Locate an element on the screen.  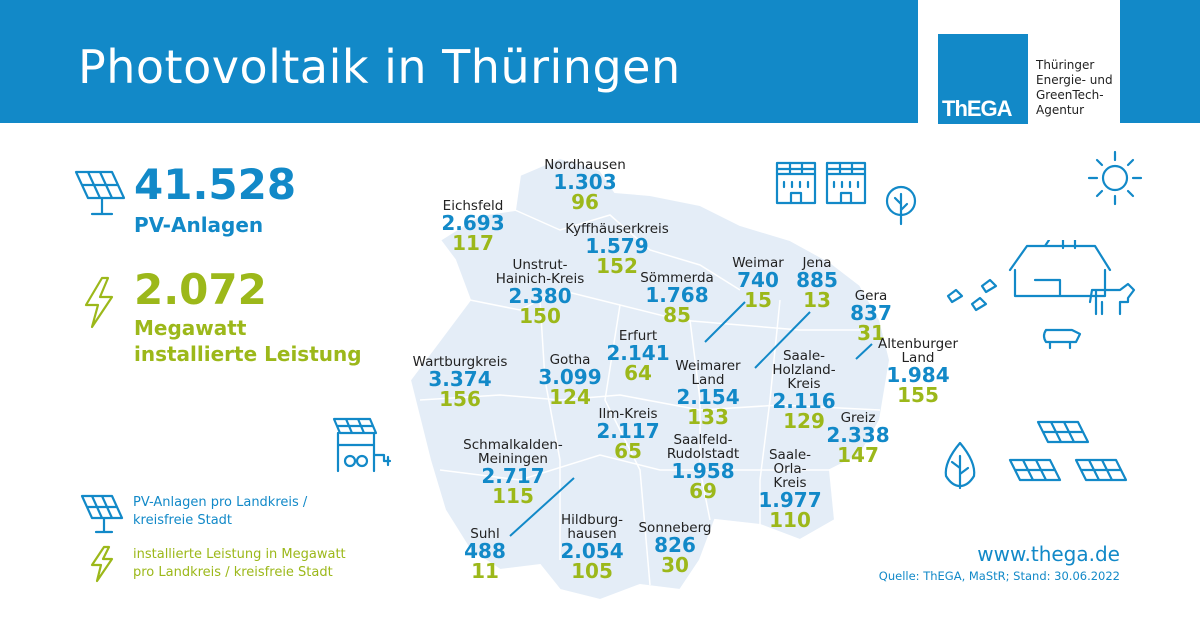
region-mw: 11 is located at coordinates (485, 571).